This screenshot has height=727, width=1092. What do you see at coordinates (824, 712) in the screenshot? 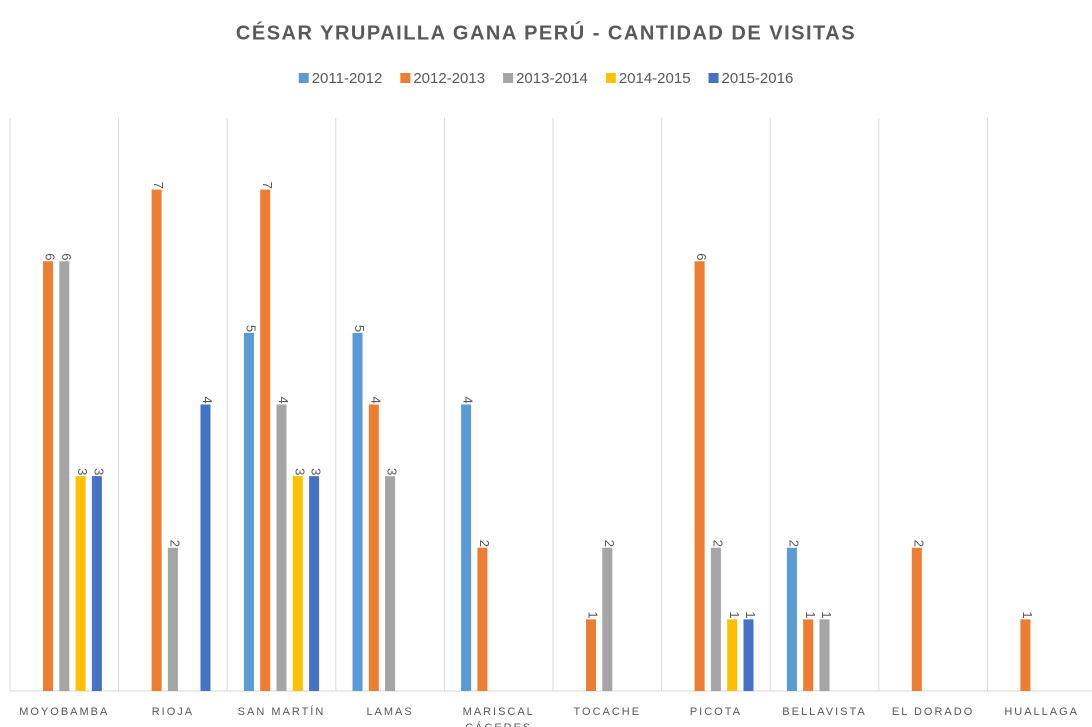
I see `x-tick-label: BELLAVISTA` at bounding box center [824, 712].